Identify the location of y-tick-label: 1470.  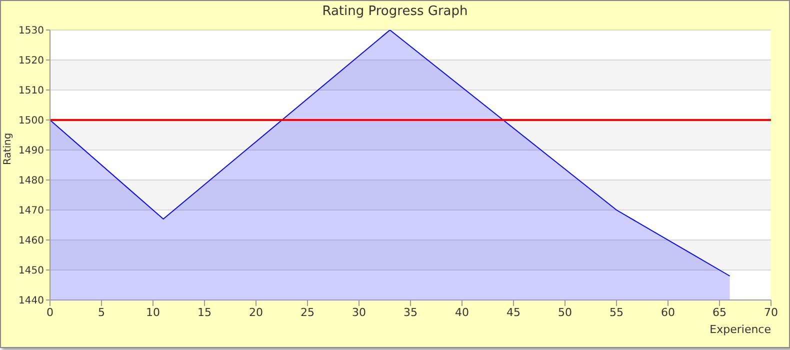
(31, 211).